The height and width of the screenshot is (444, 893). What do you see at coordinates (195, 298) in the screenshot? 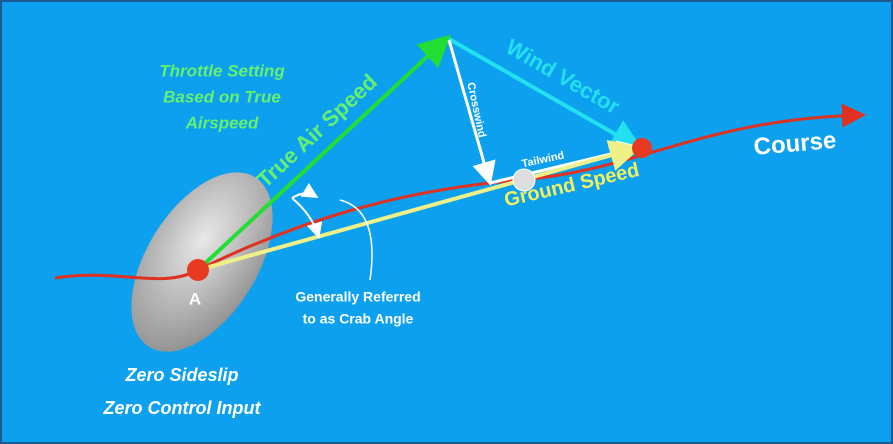
I see `point-label: A` at bounding box center [195, 298].